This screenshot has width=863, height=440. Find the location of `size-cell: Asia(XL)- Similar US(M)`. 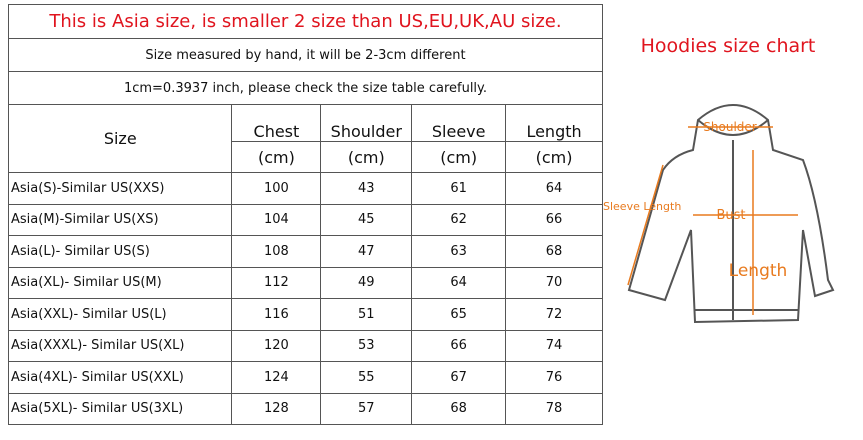

size-cell: Asia(XL)- Similar US(M) is located at coordinates (120, 282).